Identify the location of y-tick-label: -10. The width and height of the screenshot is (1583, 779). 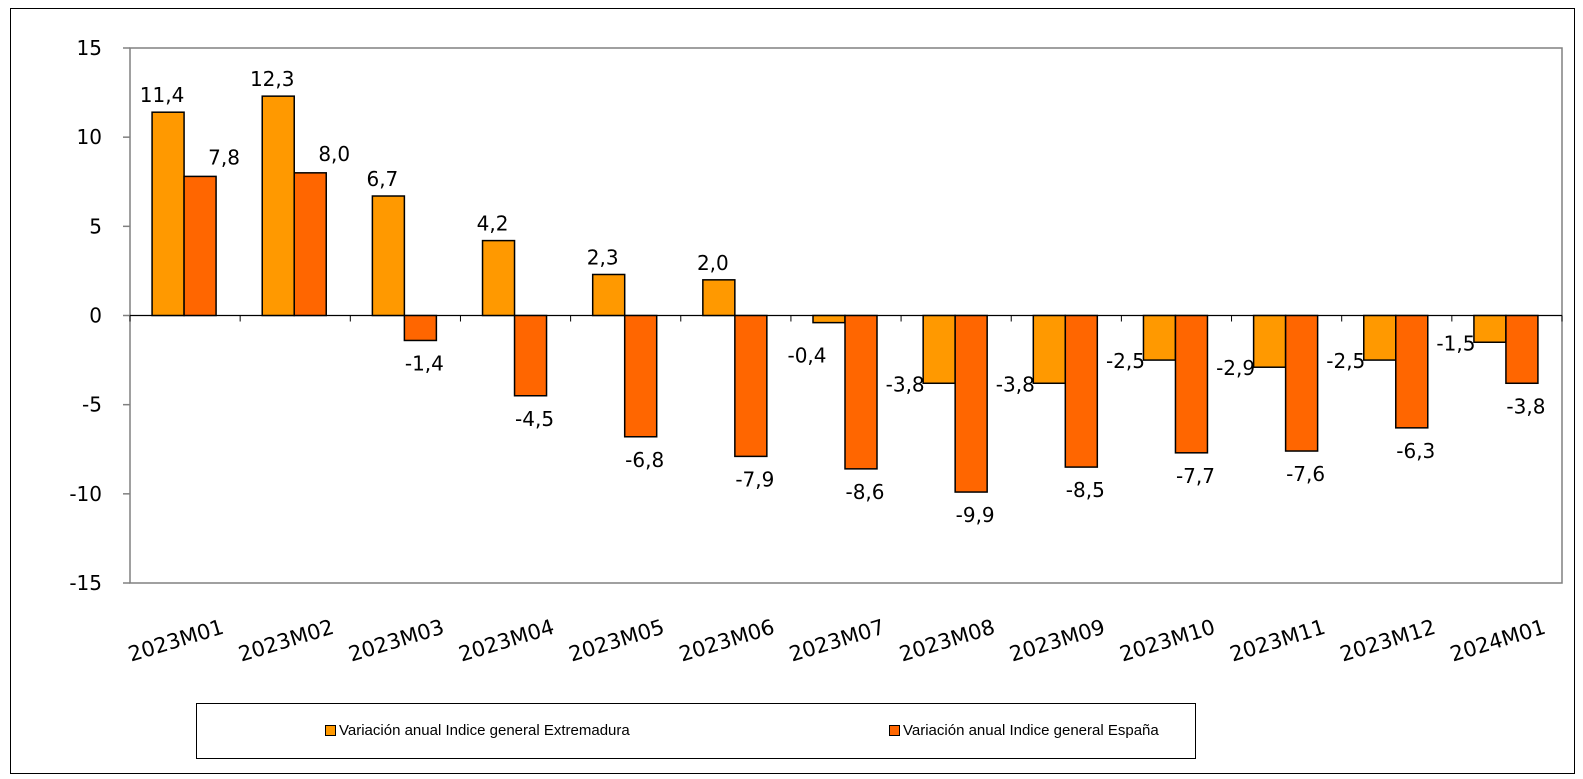
(85, 494).